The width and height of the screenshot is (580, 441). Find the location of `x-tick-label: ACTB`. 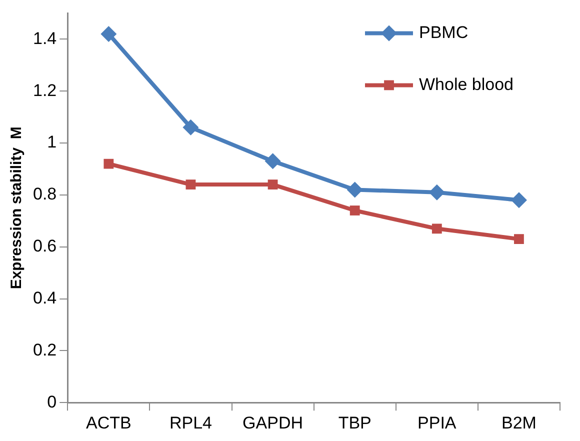

x-tick-label: ACTB is located at coordinates (109, 422).